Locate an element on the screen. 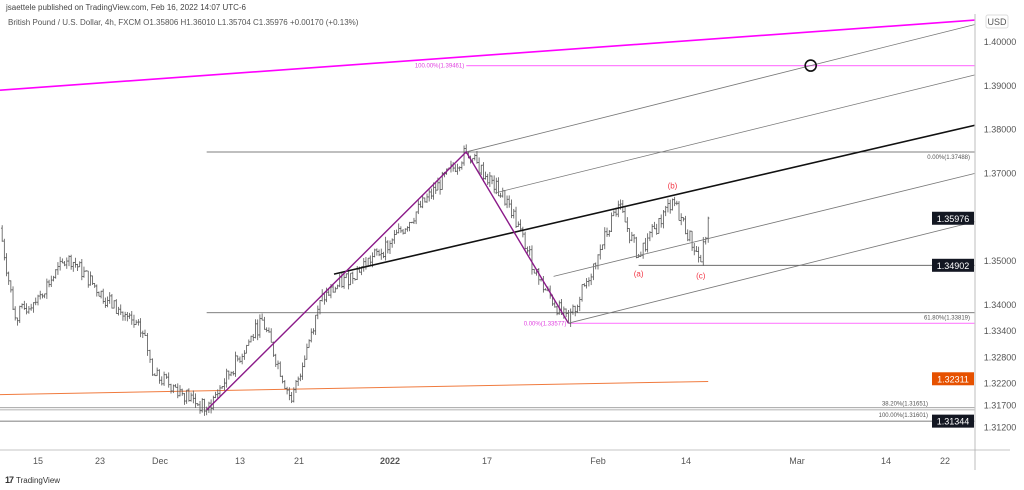 This screenshot has height=490, width=1024. magenta-trendline is located at coordinates (488, 55).